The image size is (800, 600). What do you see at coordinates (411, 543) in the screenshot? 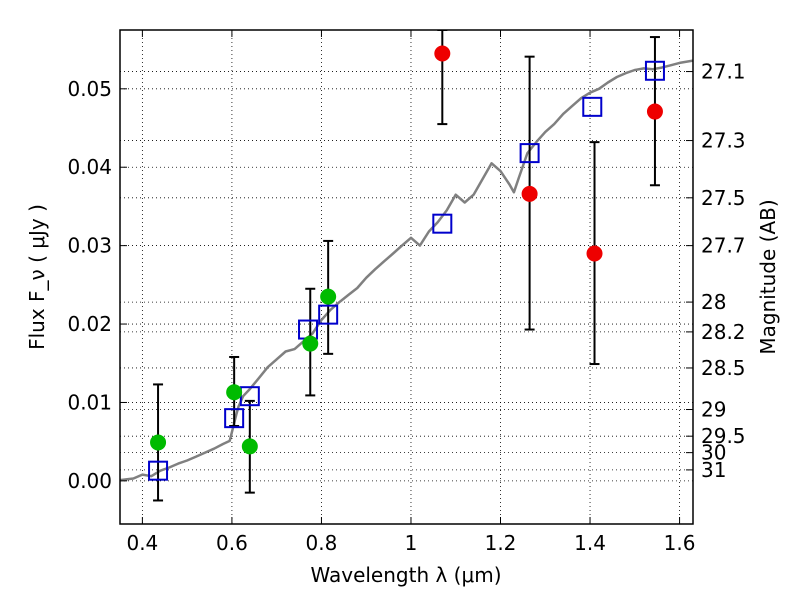
I see `x-tick-label: 1` at bounding box center [411, 543].